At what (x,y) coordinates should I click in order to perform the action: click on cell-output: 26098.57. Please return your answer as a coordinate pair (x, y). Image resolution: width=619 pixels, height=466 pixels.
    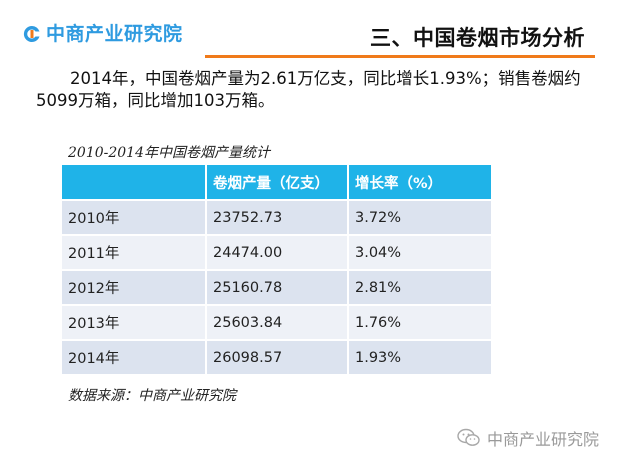
    Looking at the image, I should click on (276, 356).